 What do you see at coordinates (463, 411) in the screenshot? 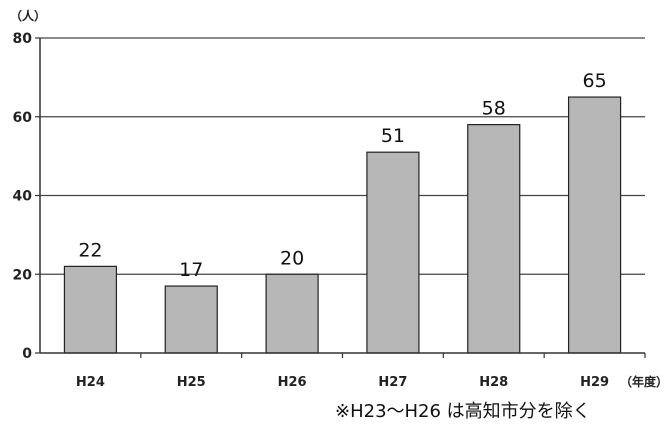
I see `footnote: ※H23～H26 は高知市分を除く` at bounding box center [463, 411].